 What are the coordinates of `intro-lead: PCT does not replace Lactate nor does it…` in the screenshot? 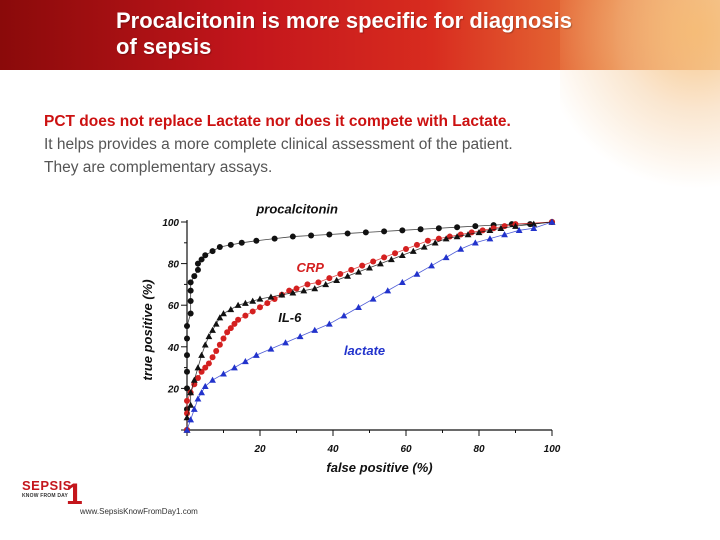 It's located at (277, 121).